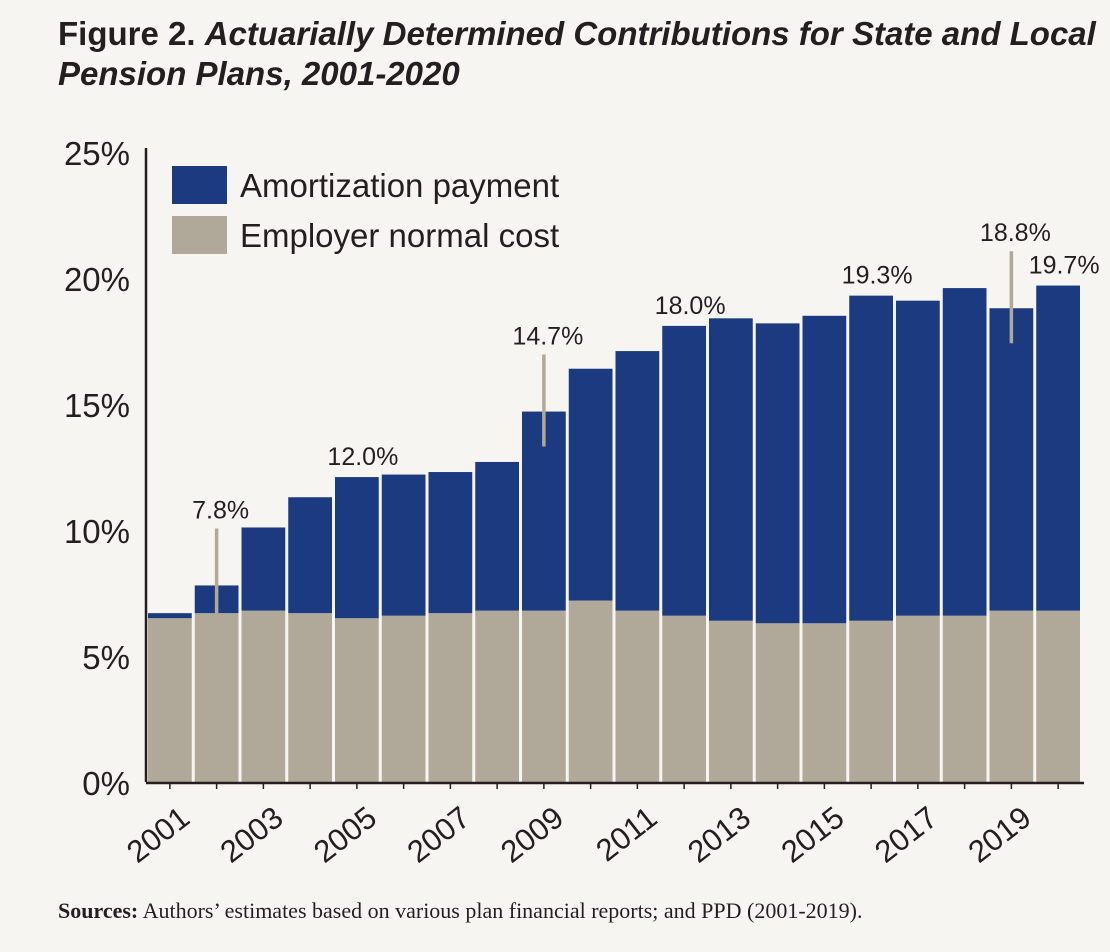 Image resolution: width=1110 pixels, height=952 pixels. I want to click on bar-normal-cost-2007, so click(450, 697).